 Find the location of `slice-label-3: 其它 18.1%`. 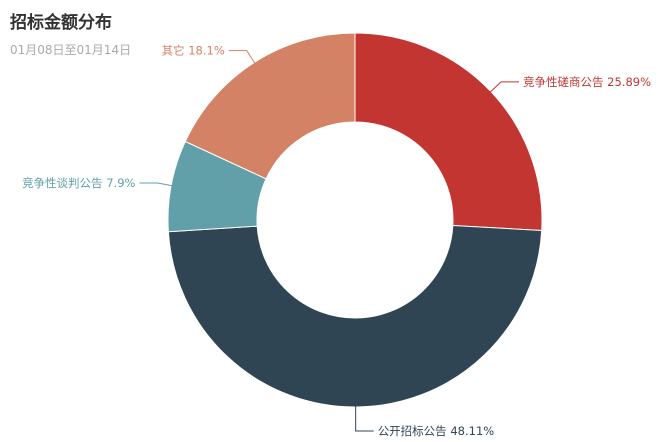

slice-label-3: 其它 18.1% is located at coordinates (193, 51).